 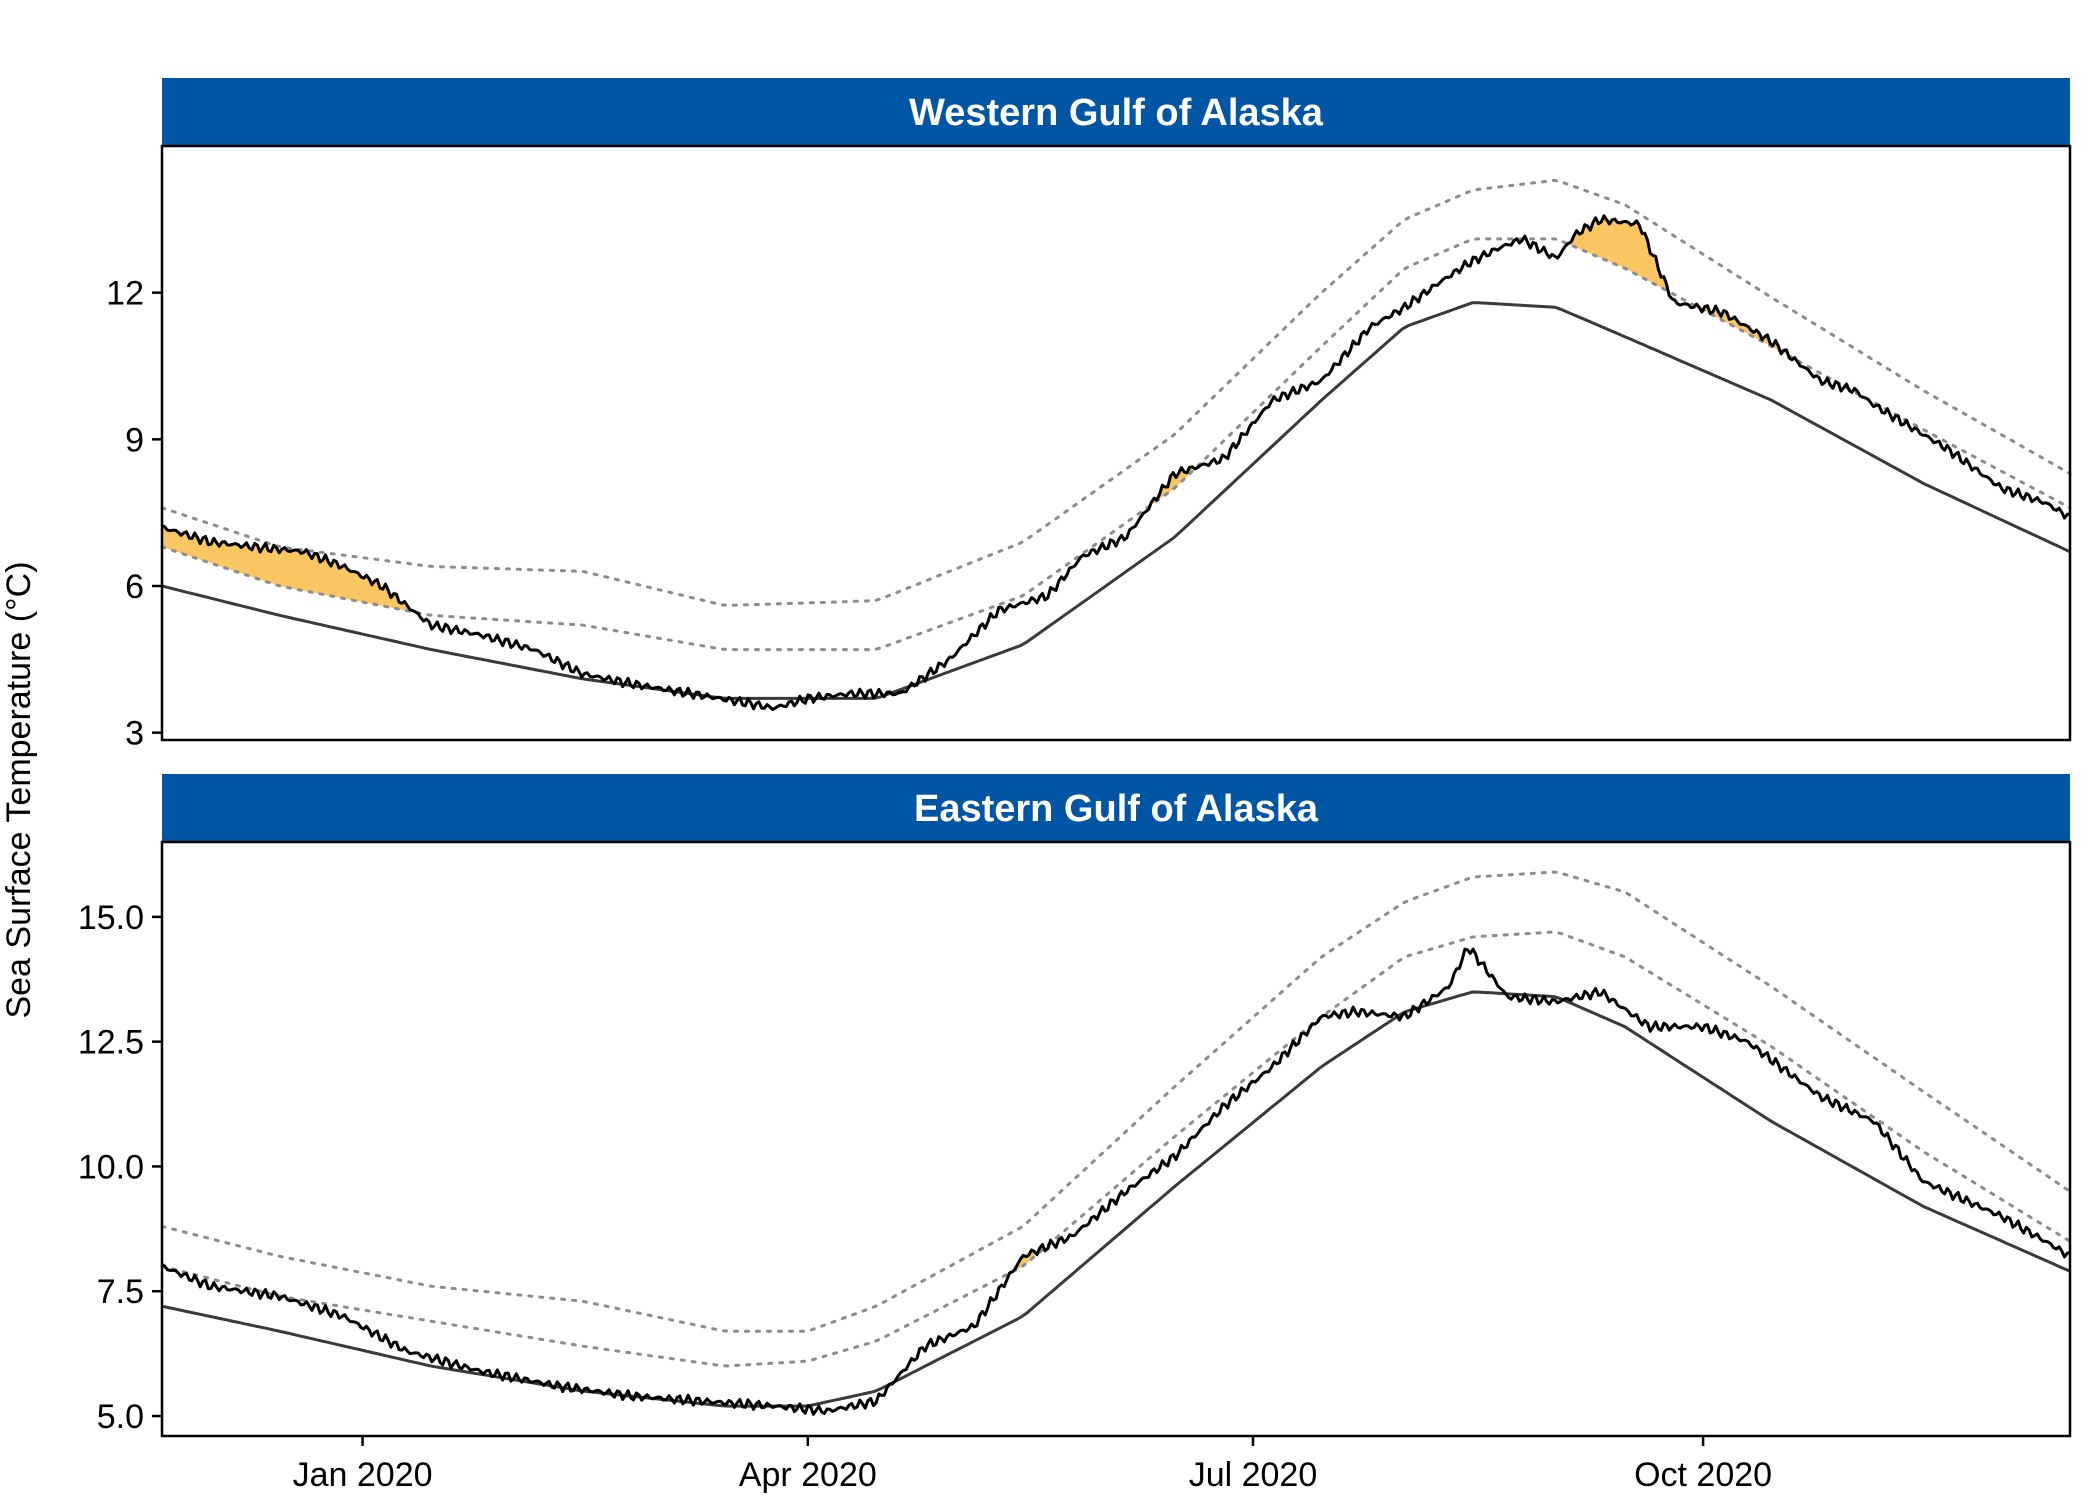 I want to click on x-tick-label: Oct 2020, so click(x=1703, y=1475).